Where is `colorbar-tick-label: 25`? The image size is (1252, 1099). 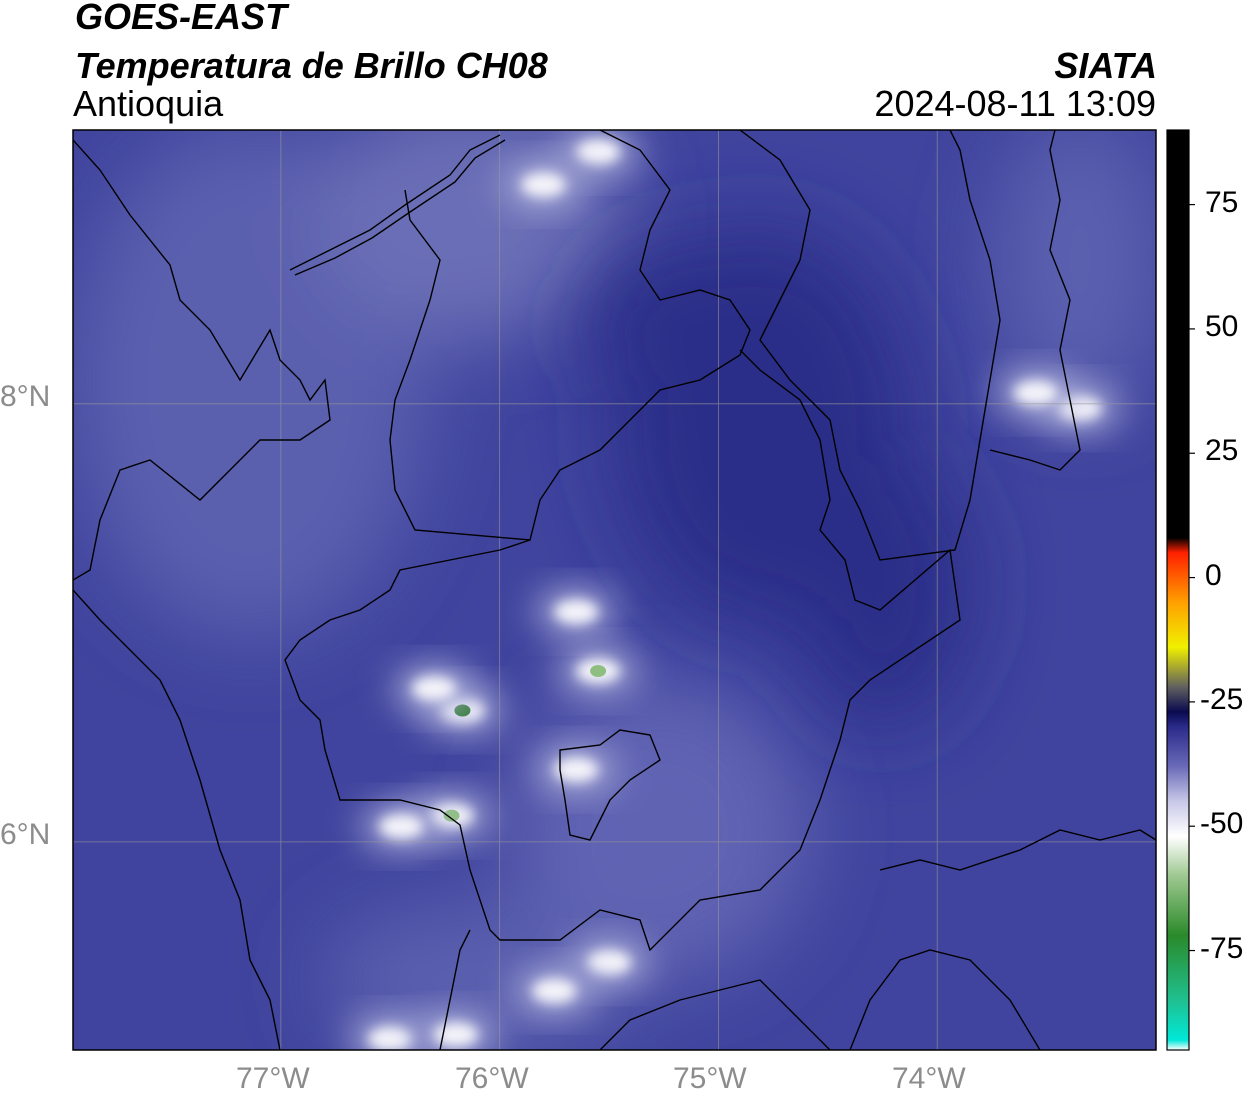
colorbar-tick-label: 25 is located at coordinates (1222, 451).